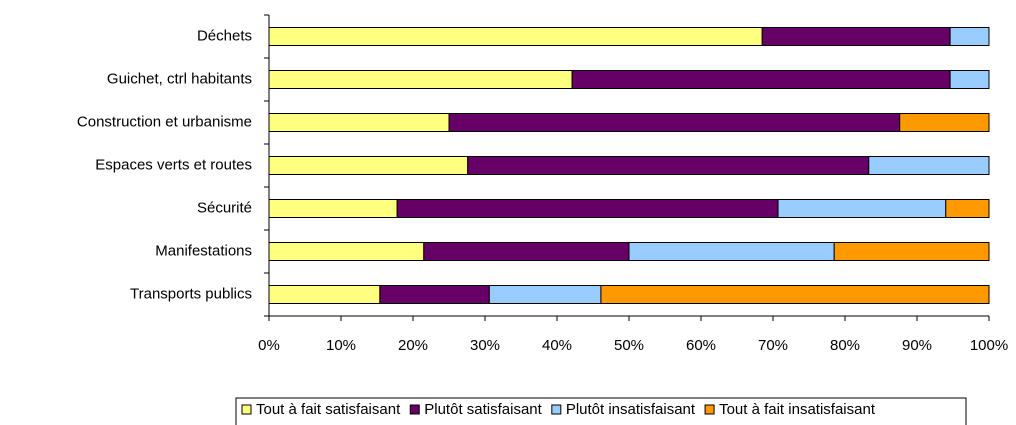  Describe the element at coordinates (773, 345) in the screenshot. I see `x-tick-label: 70%` at that location.